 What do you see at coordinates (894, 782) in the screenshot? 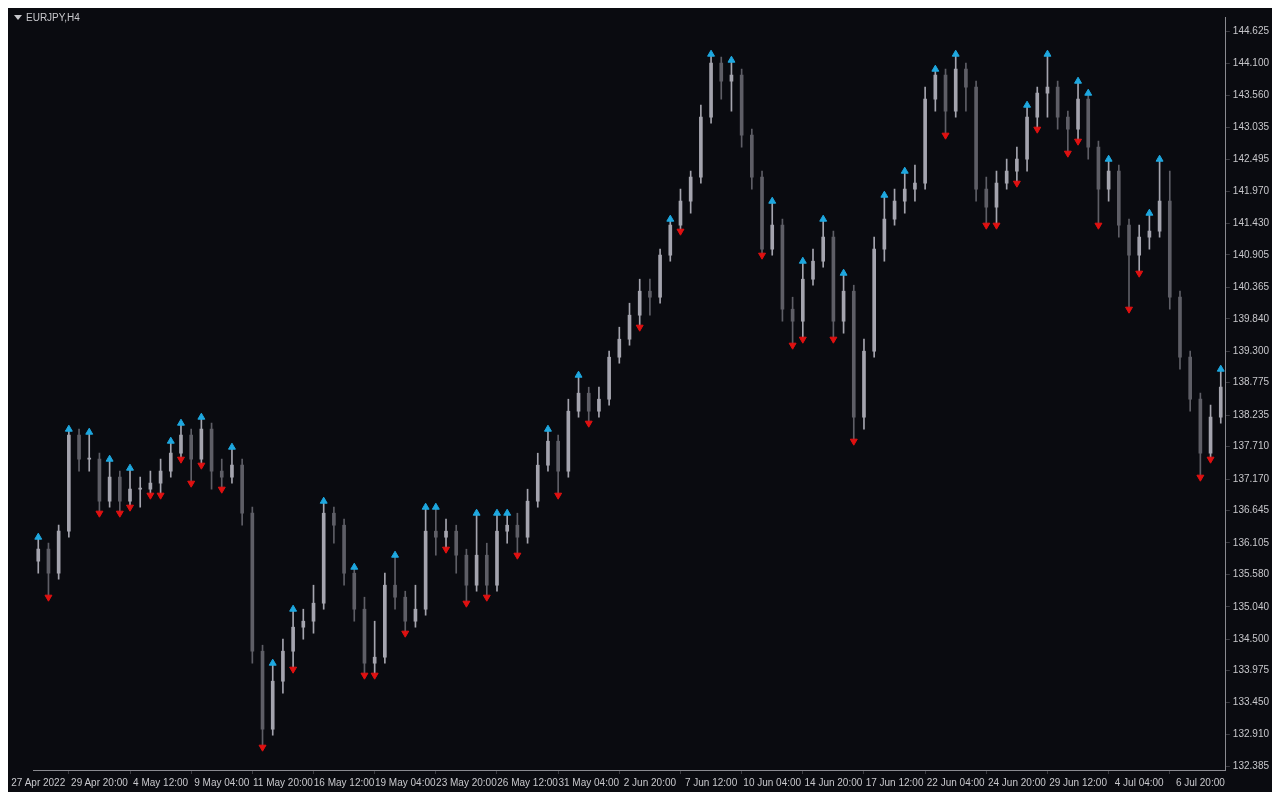
I see `x-tick-label: 17 Jun 12:00` at bounding box center [894, 782].